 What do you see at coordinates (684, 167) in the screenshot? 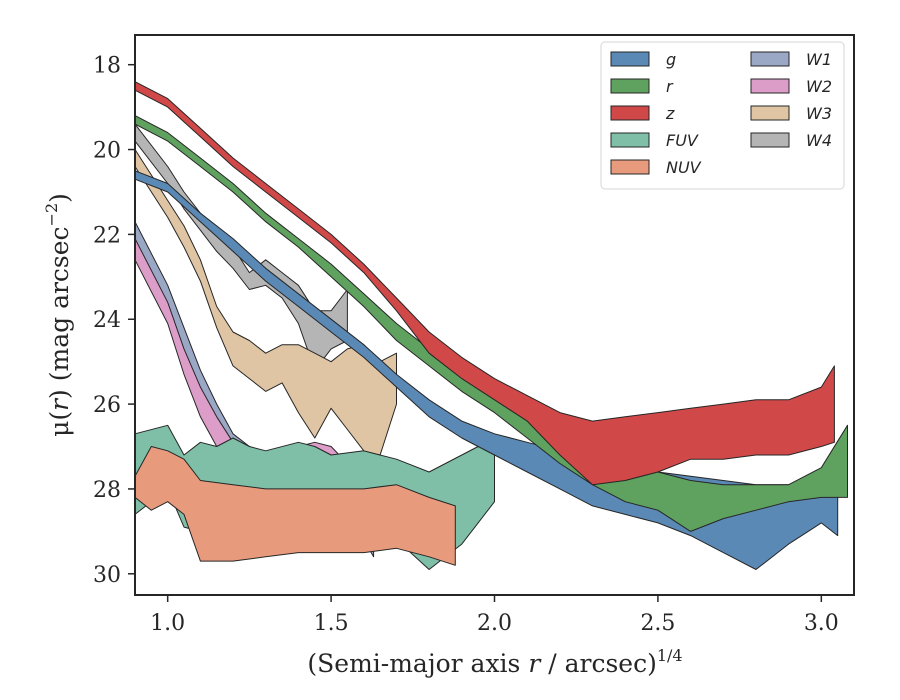
I see `legend-label-nuv: NUV` at bounding box center [684, 167].